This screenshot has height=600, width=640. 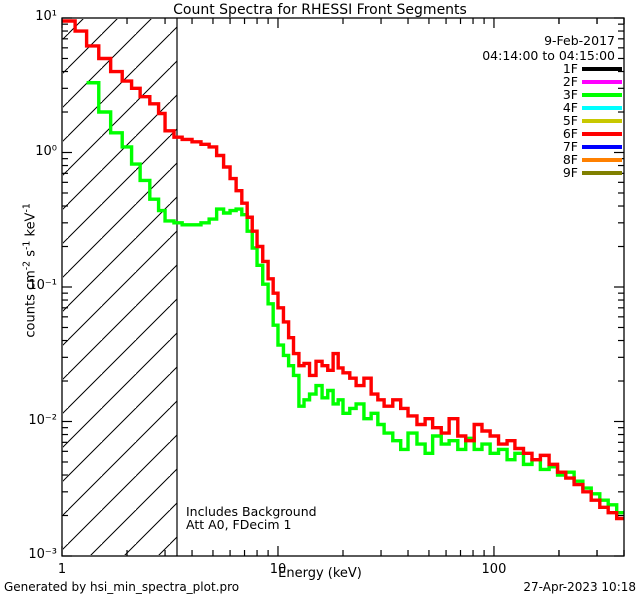 What do you see at coordinates (570, 107) in the screenshot?
I see `legend-label: 4F` at bounding box center [570, 107].